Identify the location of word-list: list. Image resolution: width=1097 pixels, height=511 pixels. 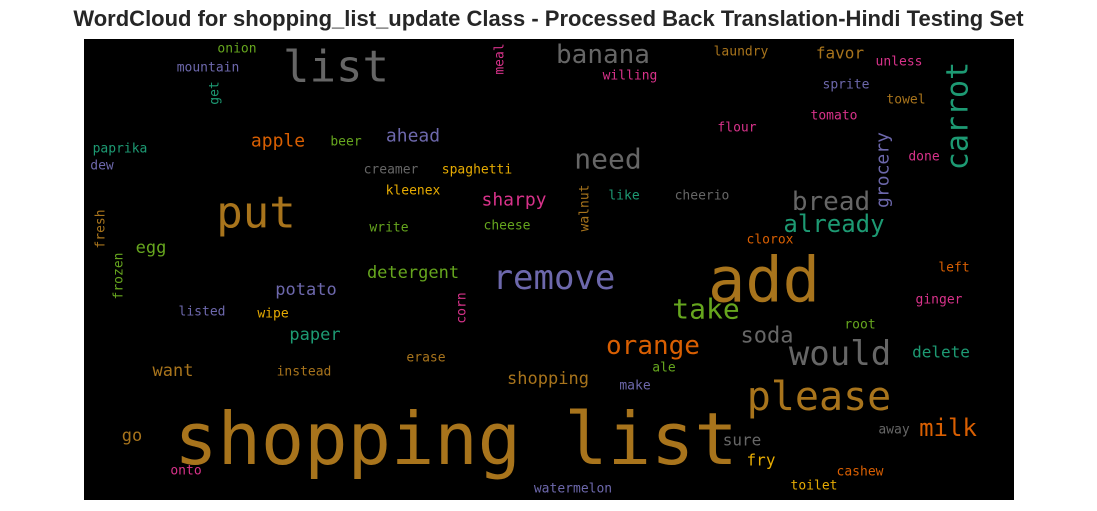
(336, 67).